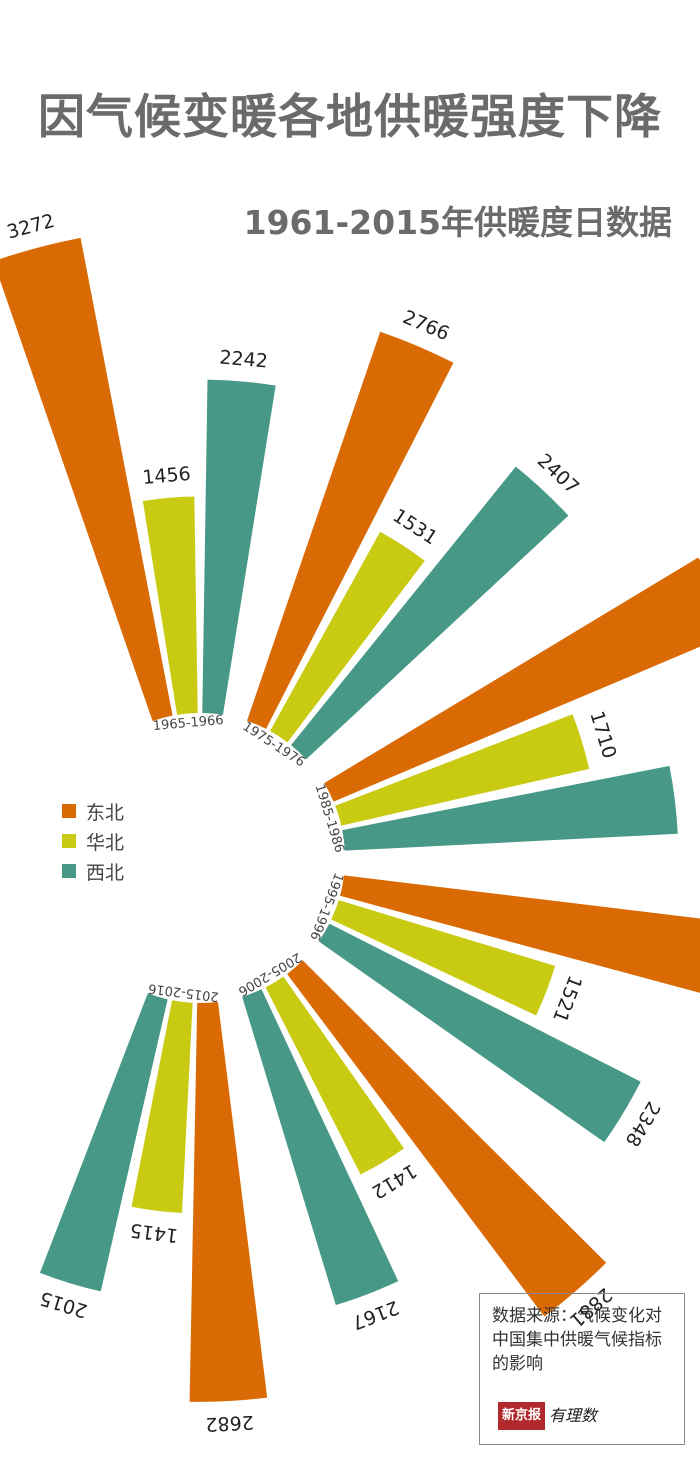 This screenshot has height=1466, width=700. I want to click on bar-north-1975-1976, so click(347, 637).